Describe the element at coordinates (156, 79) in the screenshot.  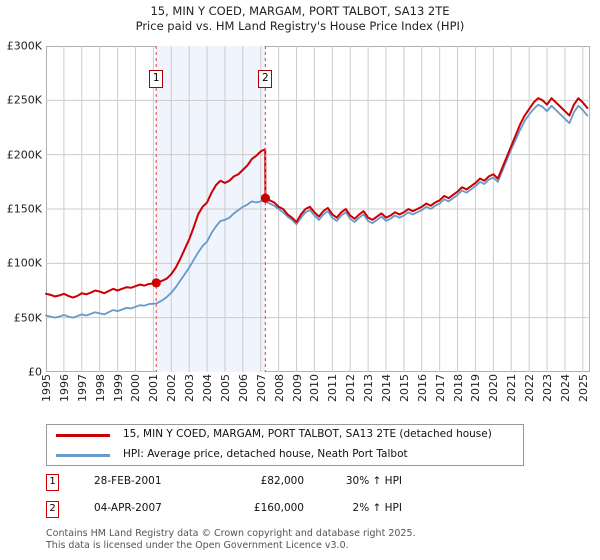
I see `chart-sale-marker-1: 1` at that location.